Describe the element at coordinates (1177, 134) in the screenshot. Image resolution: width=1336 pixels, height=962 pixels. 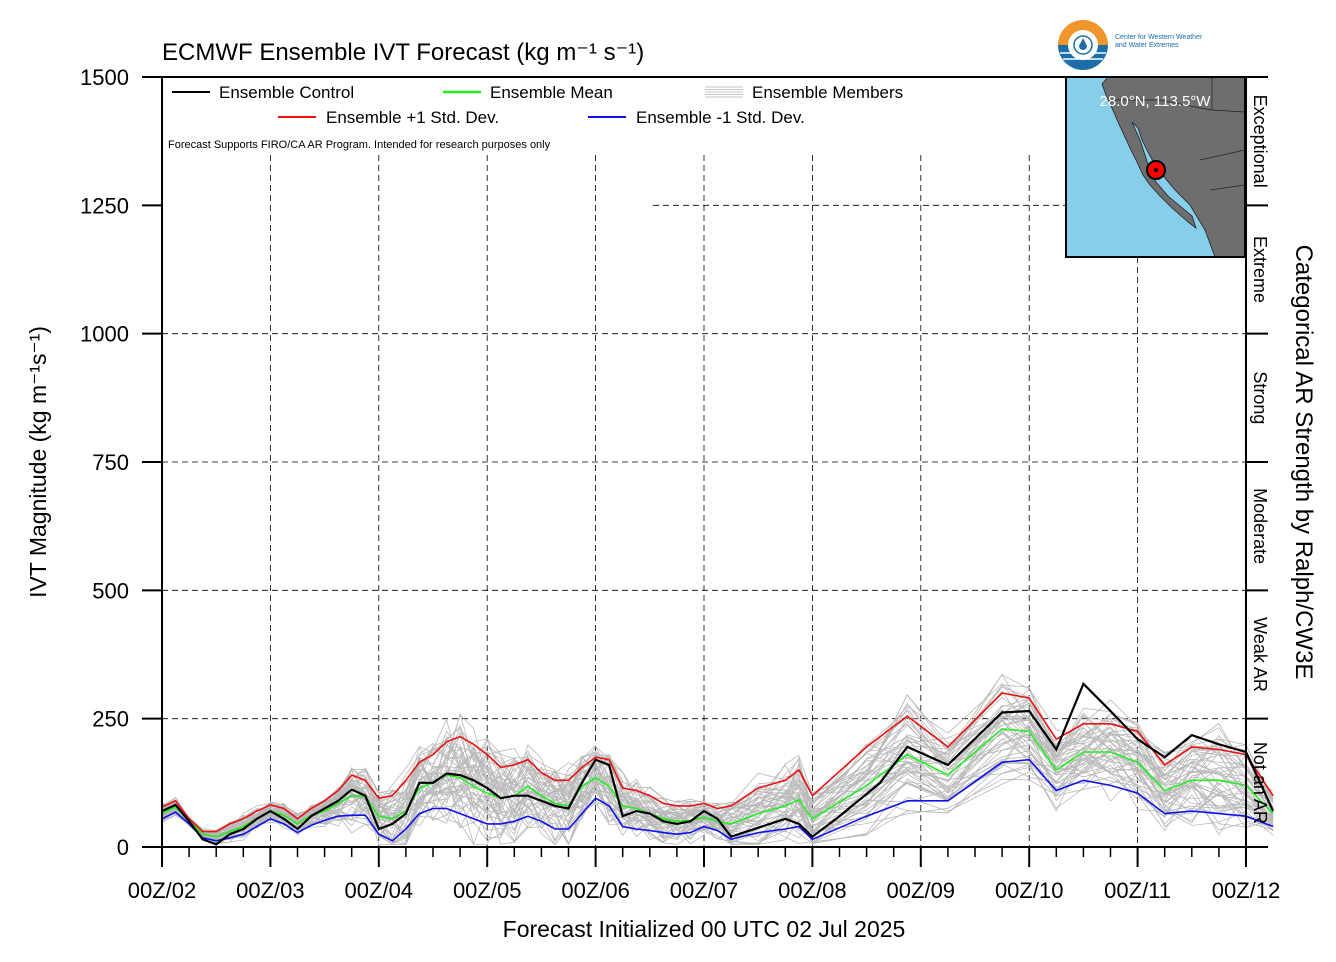
I see `map-borders` at that location.